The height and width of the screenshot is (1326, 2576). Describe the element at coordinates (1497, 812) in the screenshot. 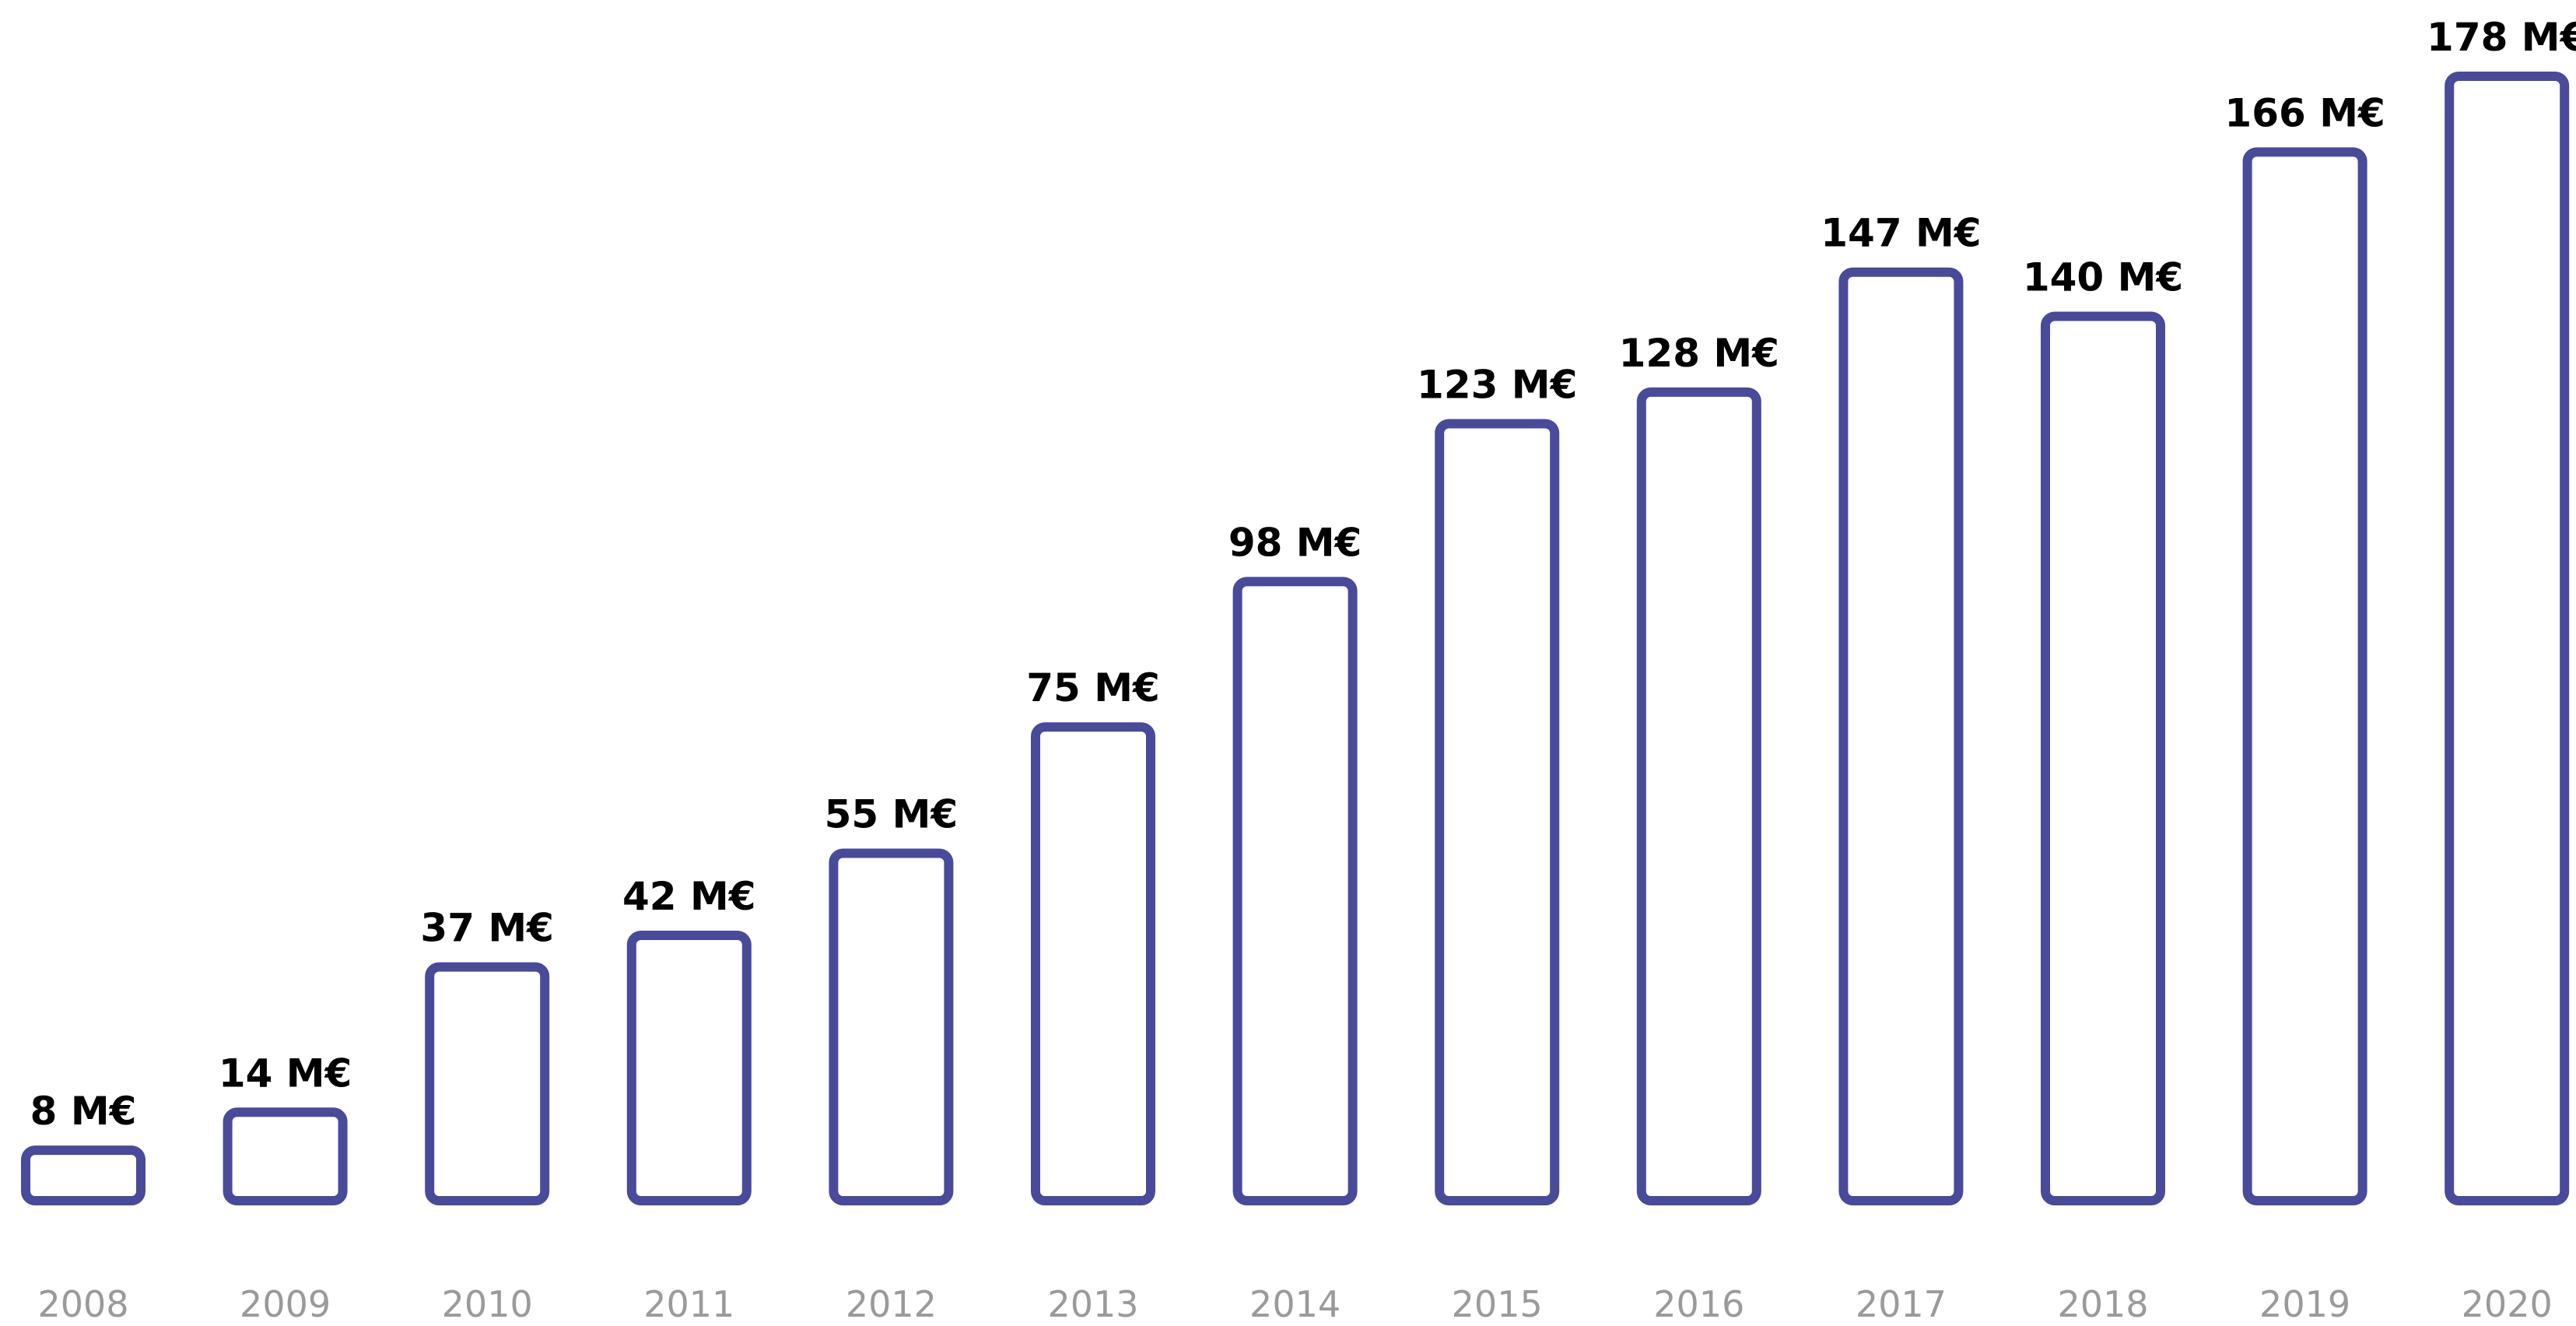

I see `bar-2015` at that location.